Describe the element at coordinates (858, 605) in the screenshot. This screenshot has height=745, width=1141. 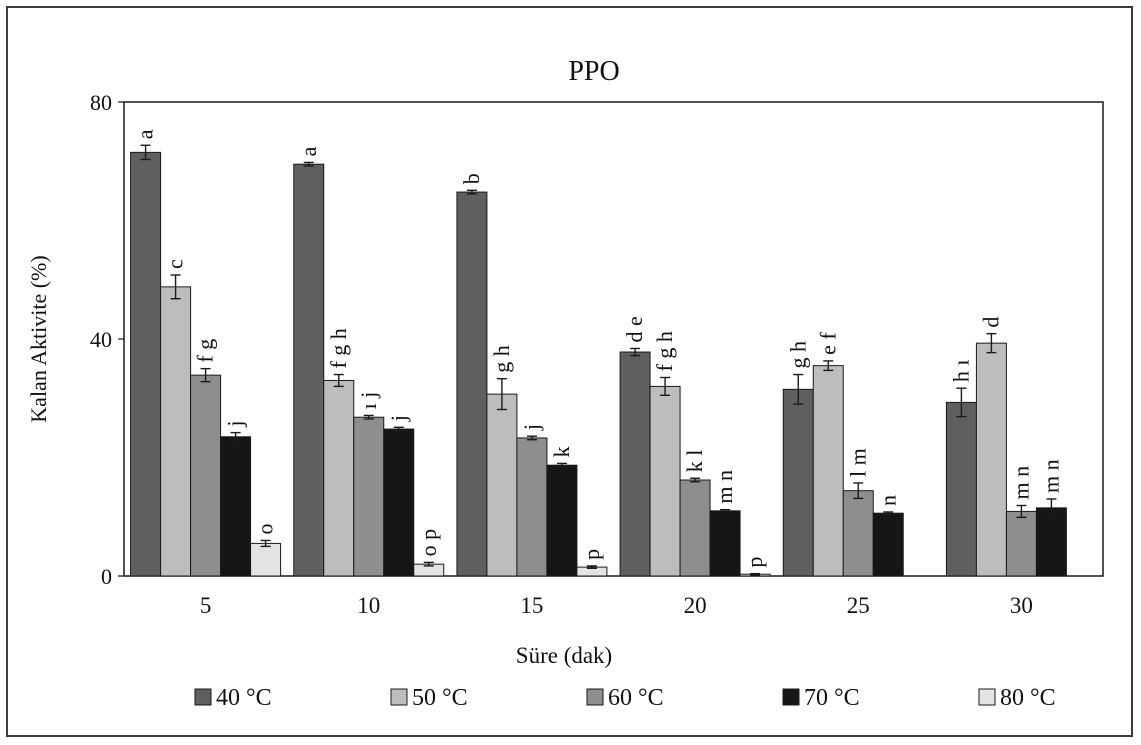
I see `x-tick-label: 25` at that location.